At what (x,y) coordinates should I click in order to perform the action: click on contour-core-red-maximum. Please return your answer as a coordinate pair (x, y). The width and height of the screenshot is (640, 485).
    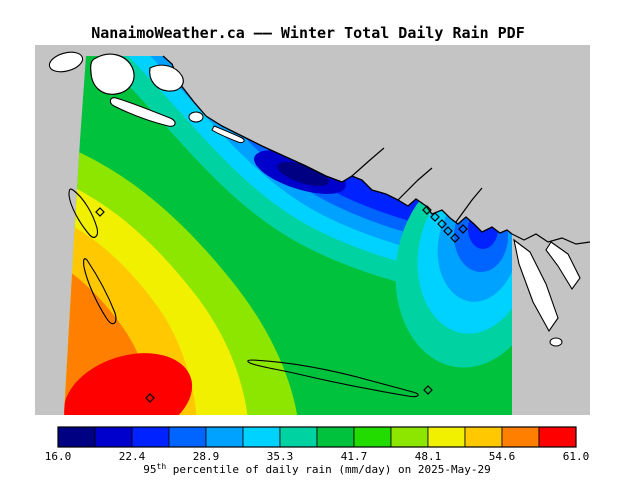
    Looking at the image, I should click on (128, 384).